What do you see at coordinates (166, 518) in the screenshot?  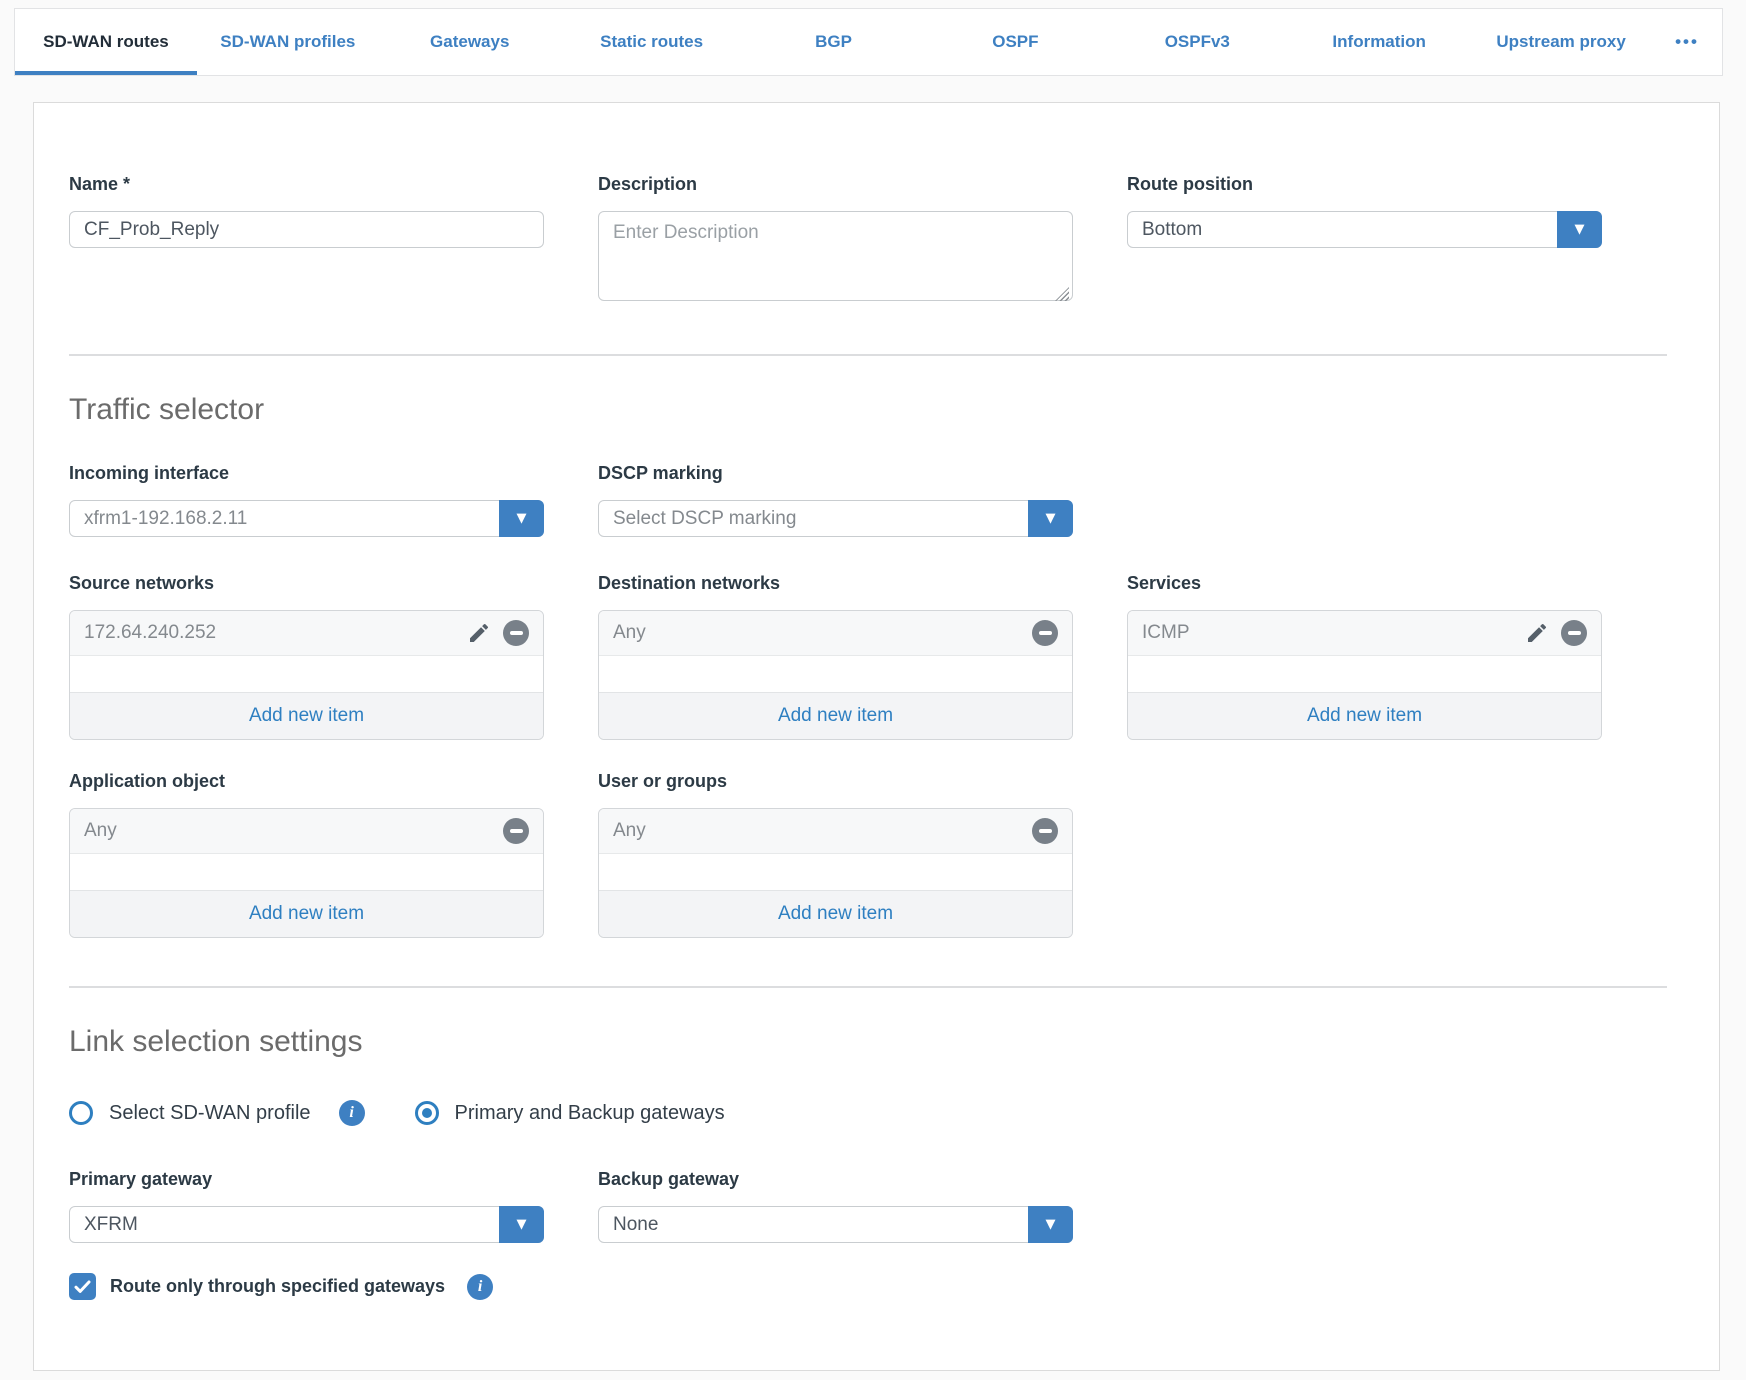 I see `incoming-interface-value: xfrm1-192.168.2.11` at bounding box center [166, 518].